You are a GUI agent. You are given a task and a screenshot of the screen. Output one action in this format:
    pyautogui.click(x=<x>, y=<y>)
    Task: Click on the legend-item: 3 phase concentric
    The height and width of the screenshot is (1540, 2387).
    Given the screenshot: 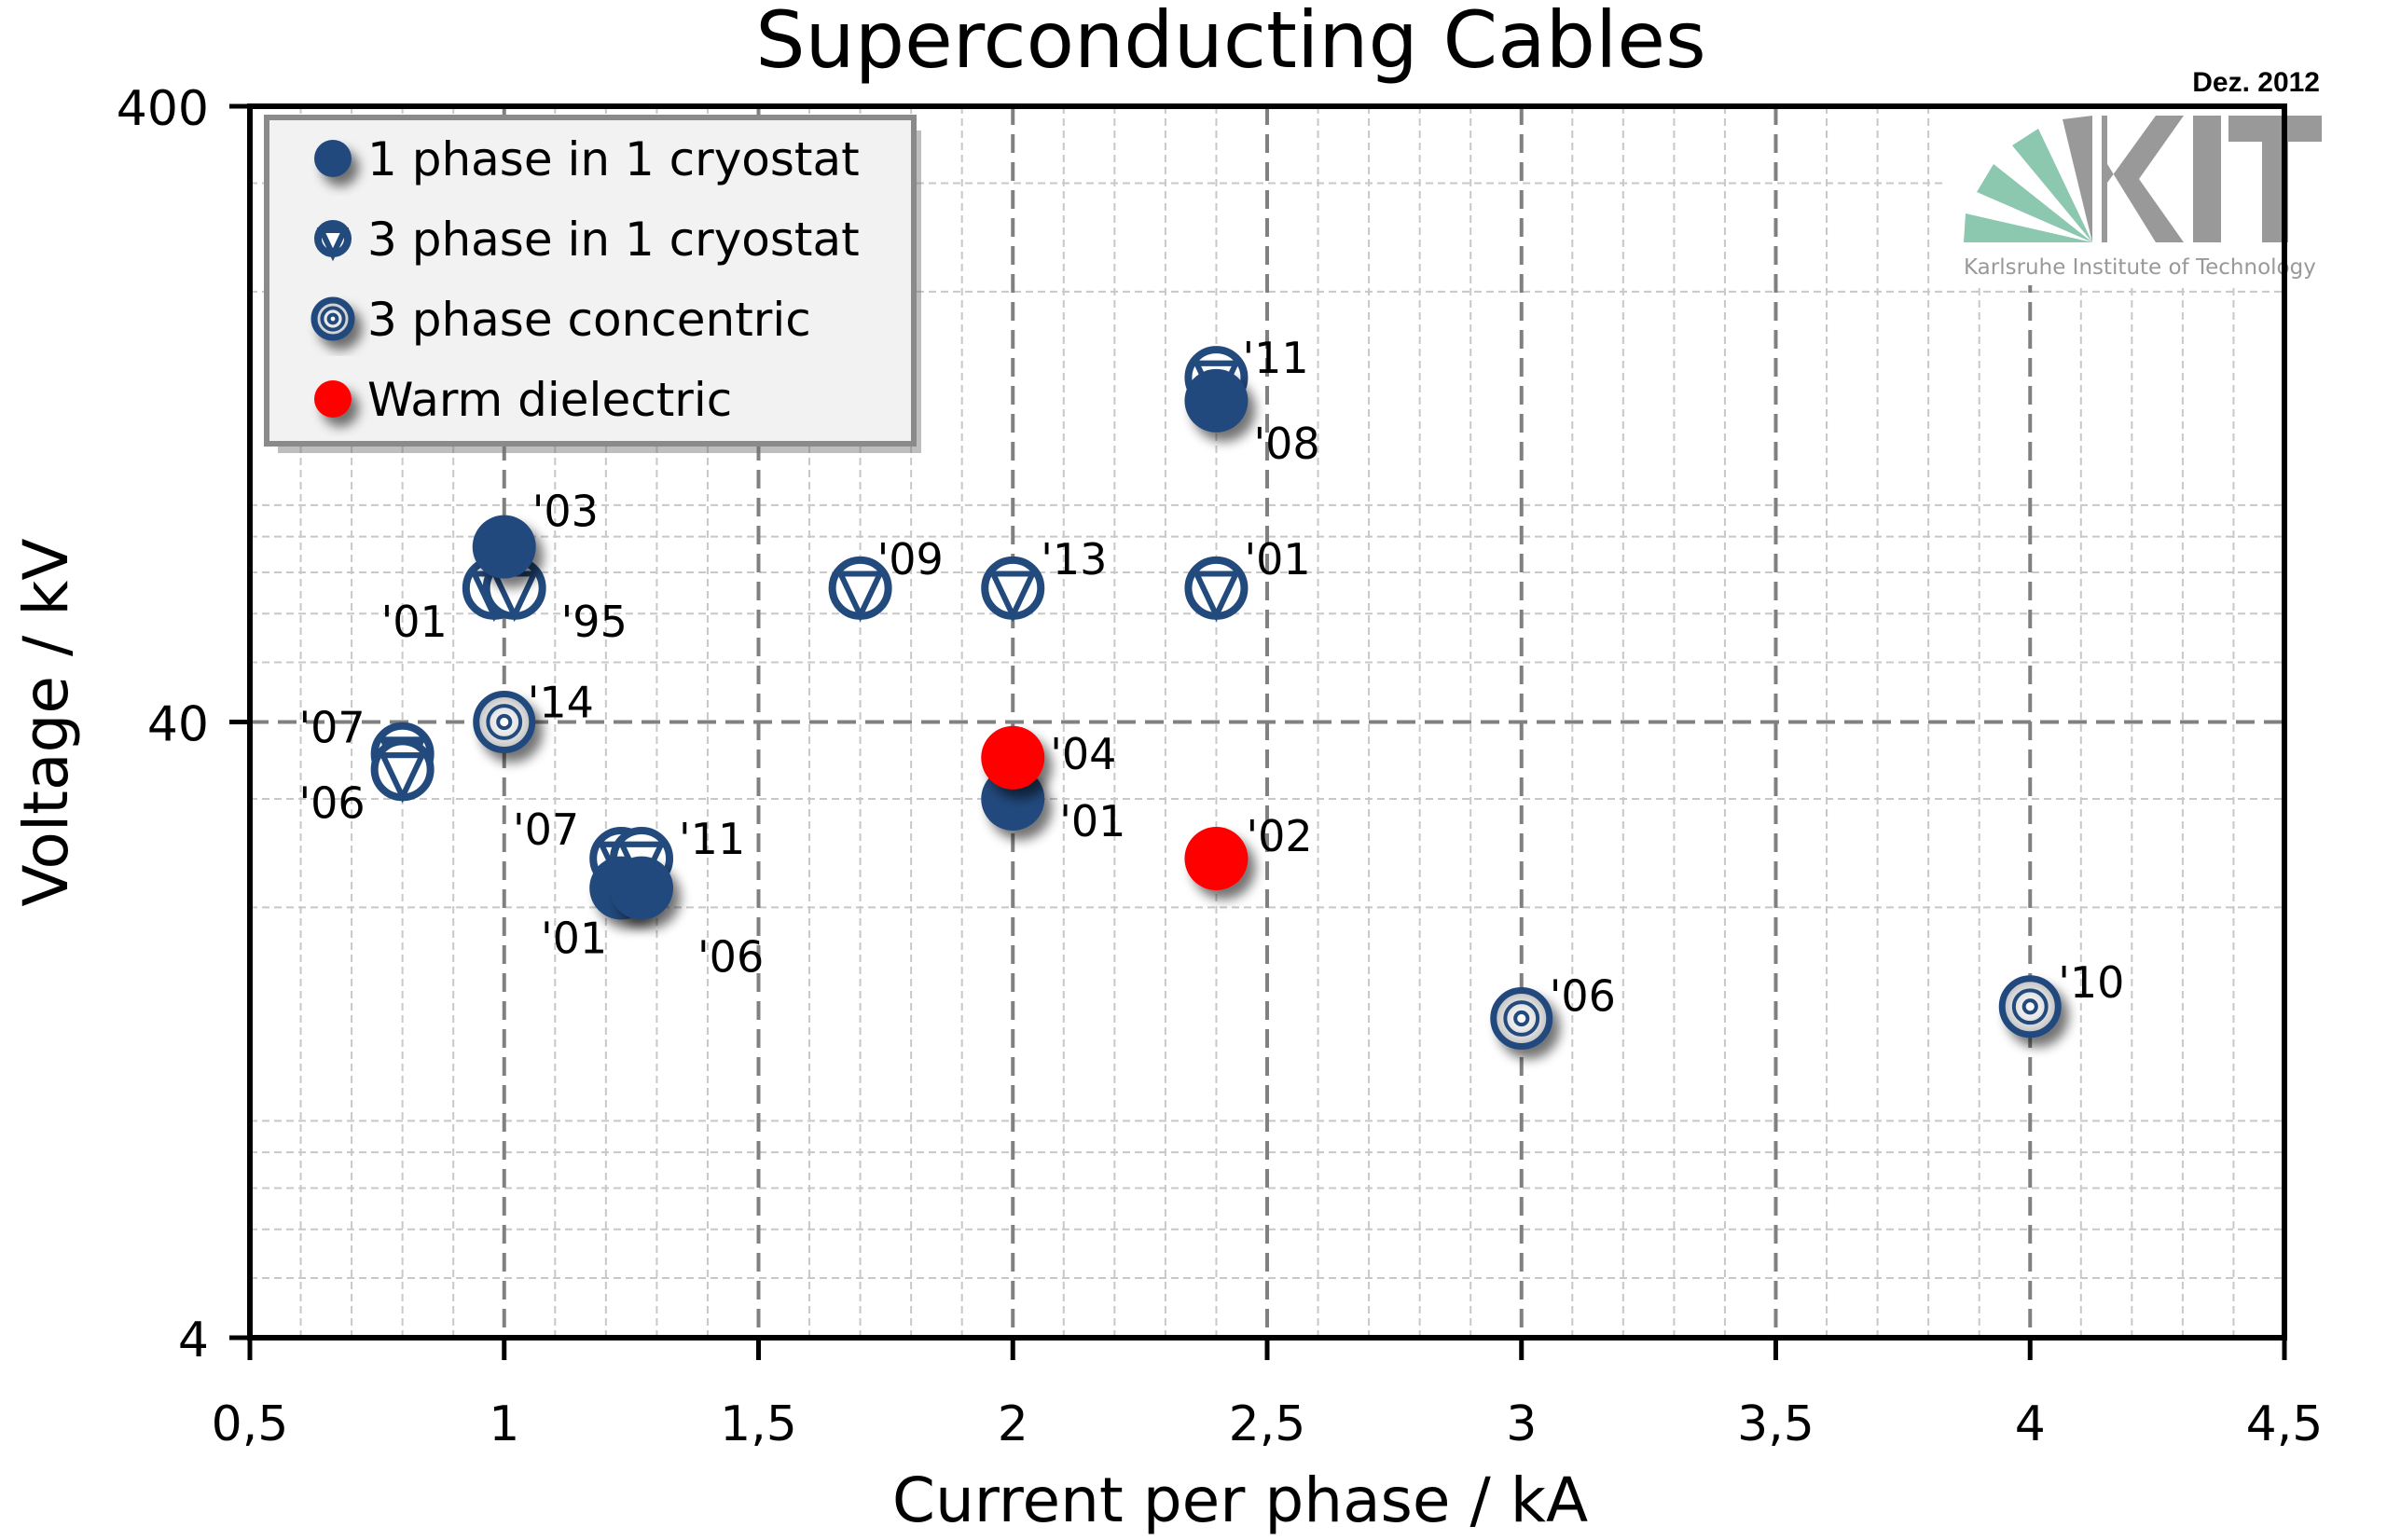 What is the action you would take?
    pyautogui.click(x=560, y=320)
    